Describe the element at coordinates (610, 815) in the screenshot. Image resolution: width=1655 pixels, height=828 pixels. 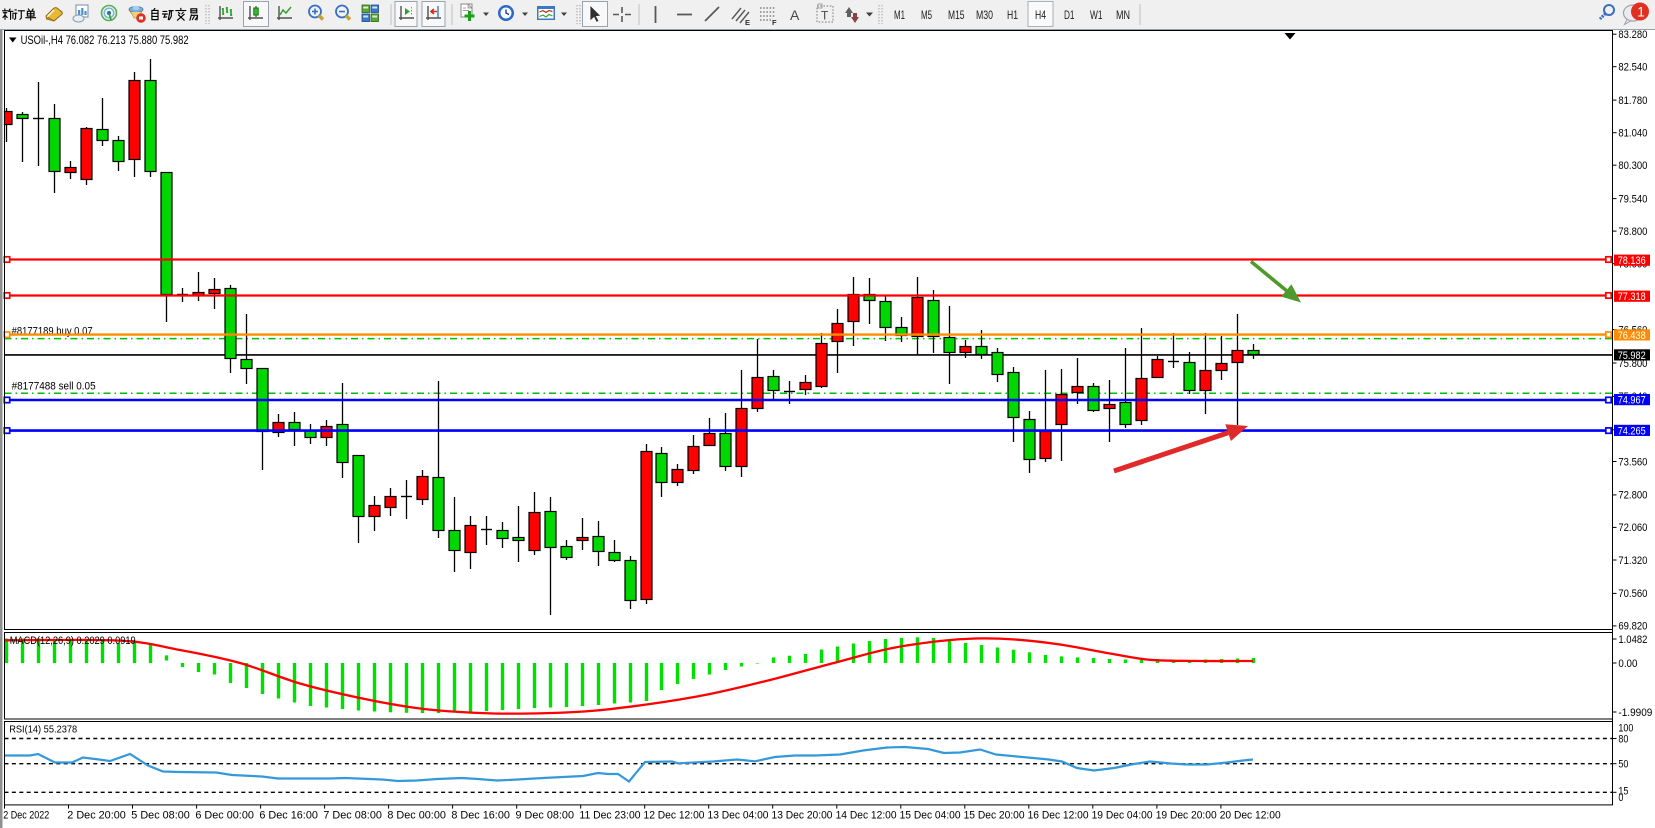
I see `svg-text: 11 Dec 23:00` at that location.